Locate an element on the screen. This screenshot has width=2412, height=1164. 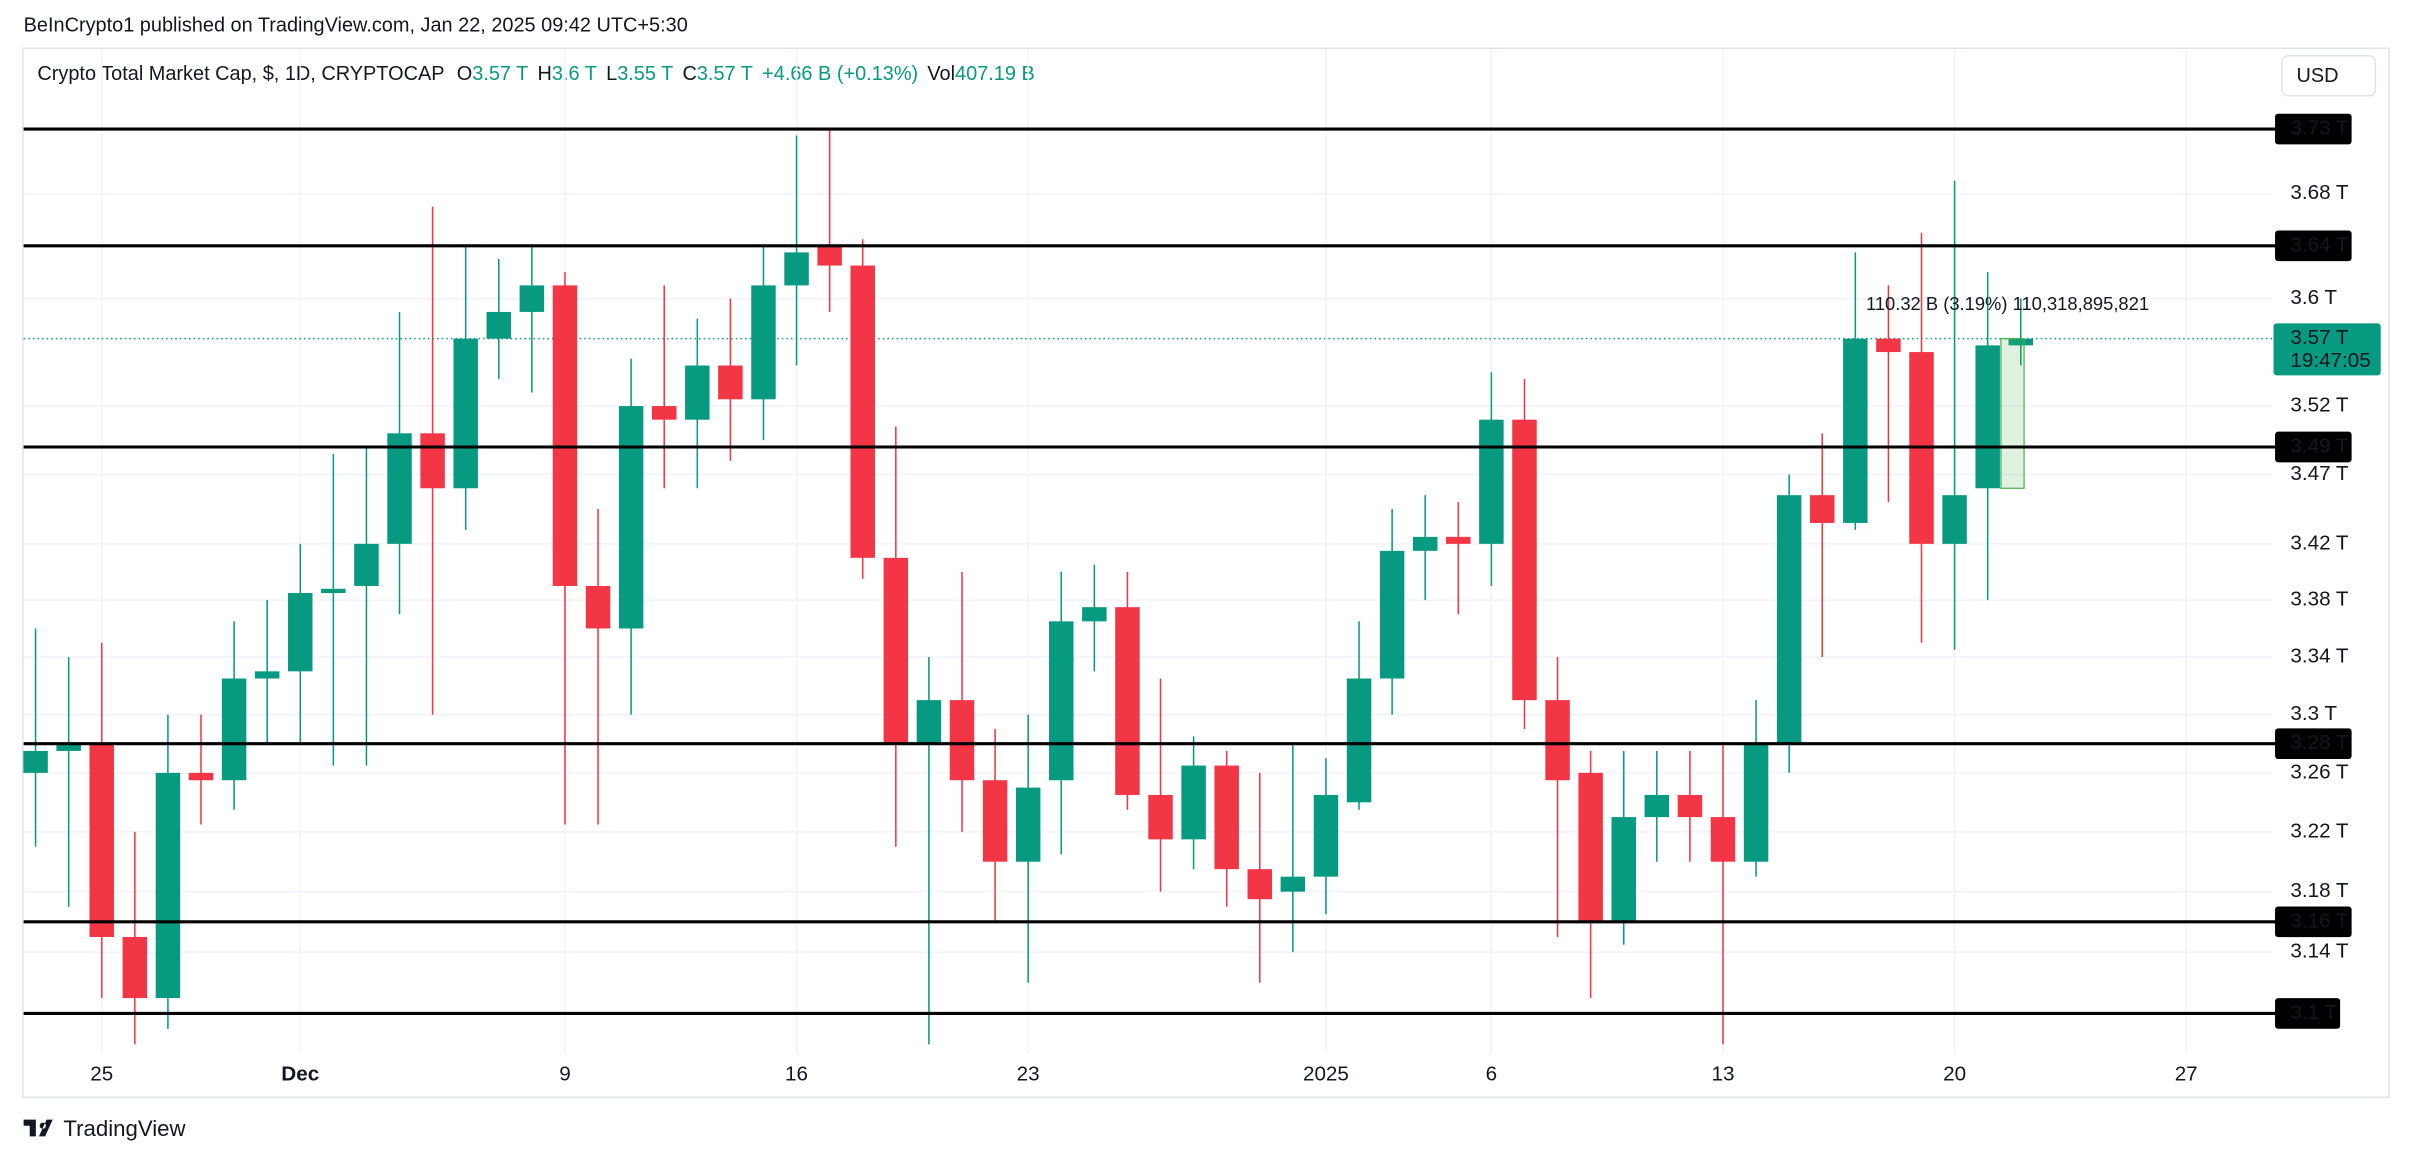
level-label: 3.64 T is located at coordinates (2319, 244).